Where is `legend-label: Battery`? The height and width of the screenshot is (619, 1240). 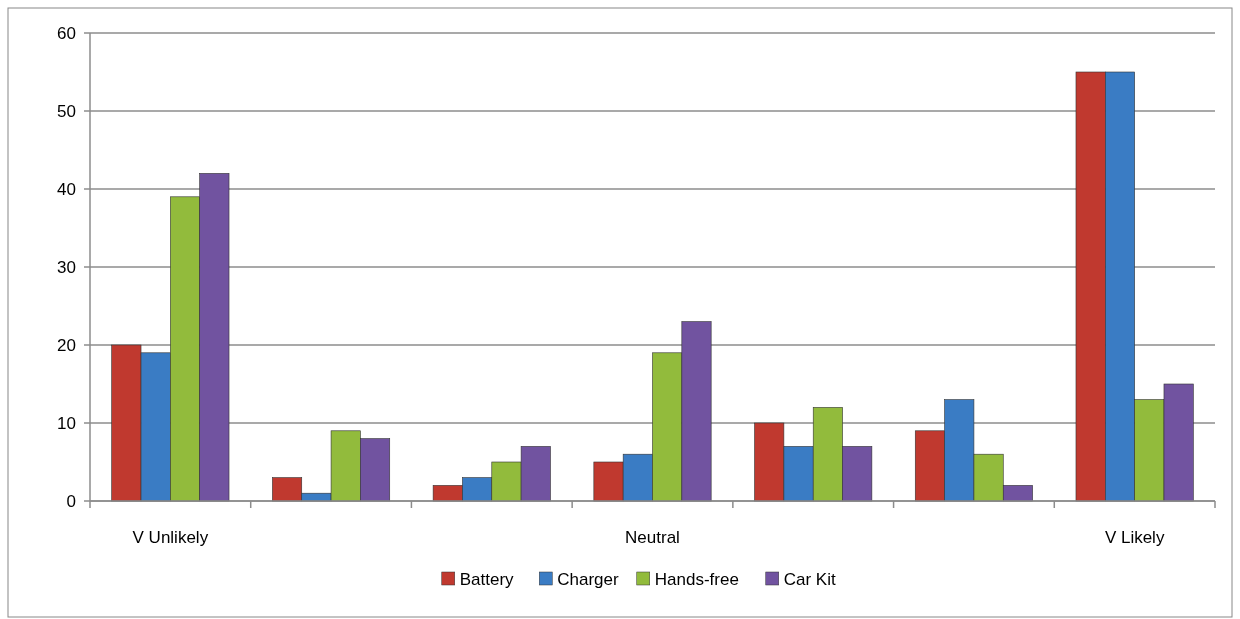
legend-label: Battery is located at coordinates (487, 579).